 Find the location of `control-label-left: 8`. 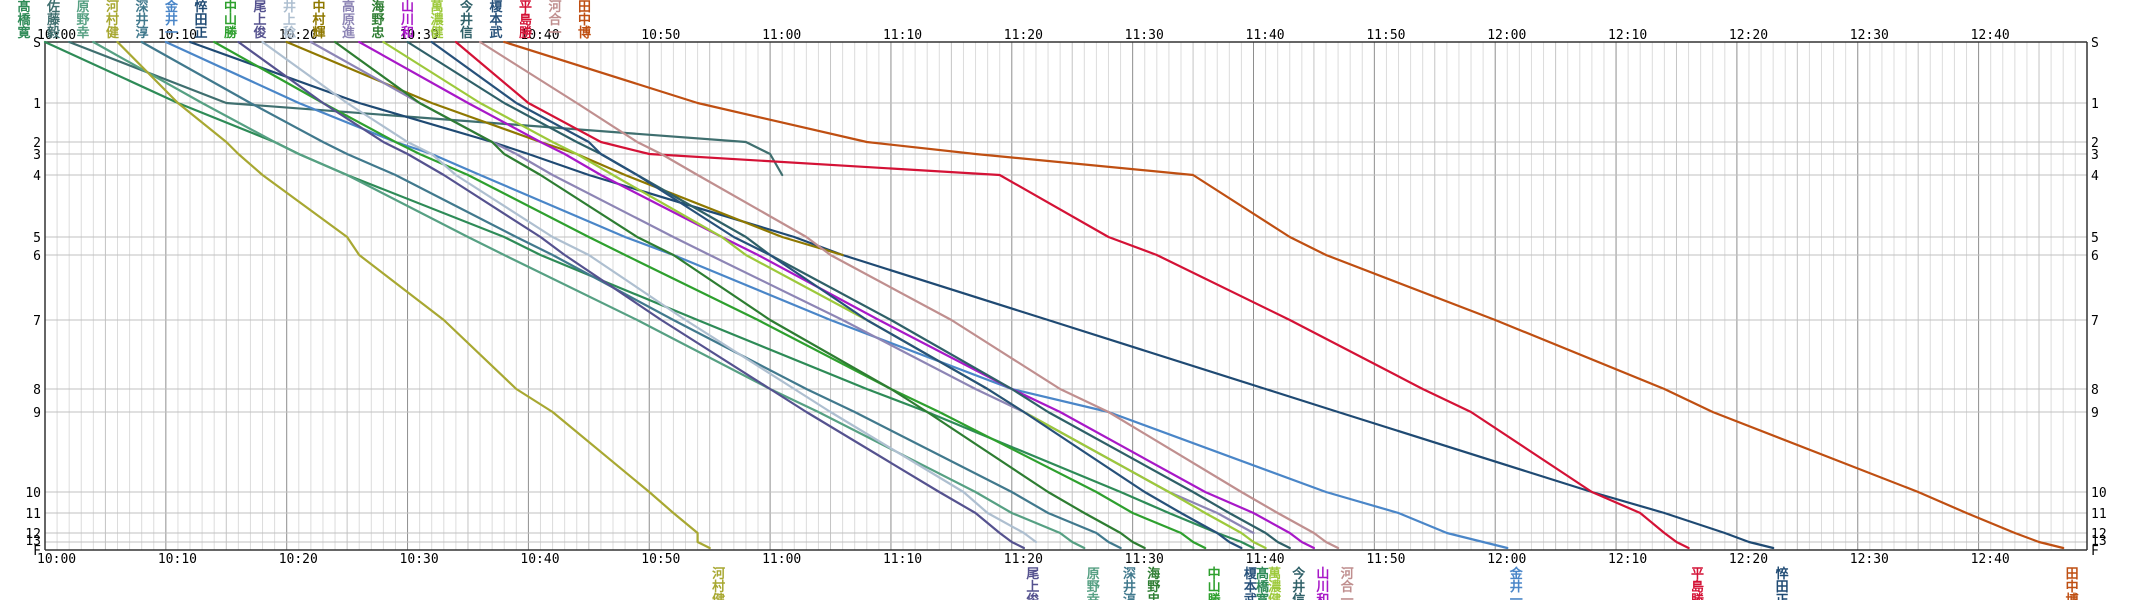

control-label-left: 8 is located at coordinates (37, 390).